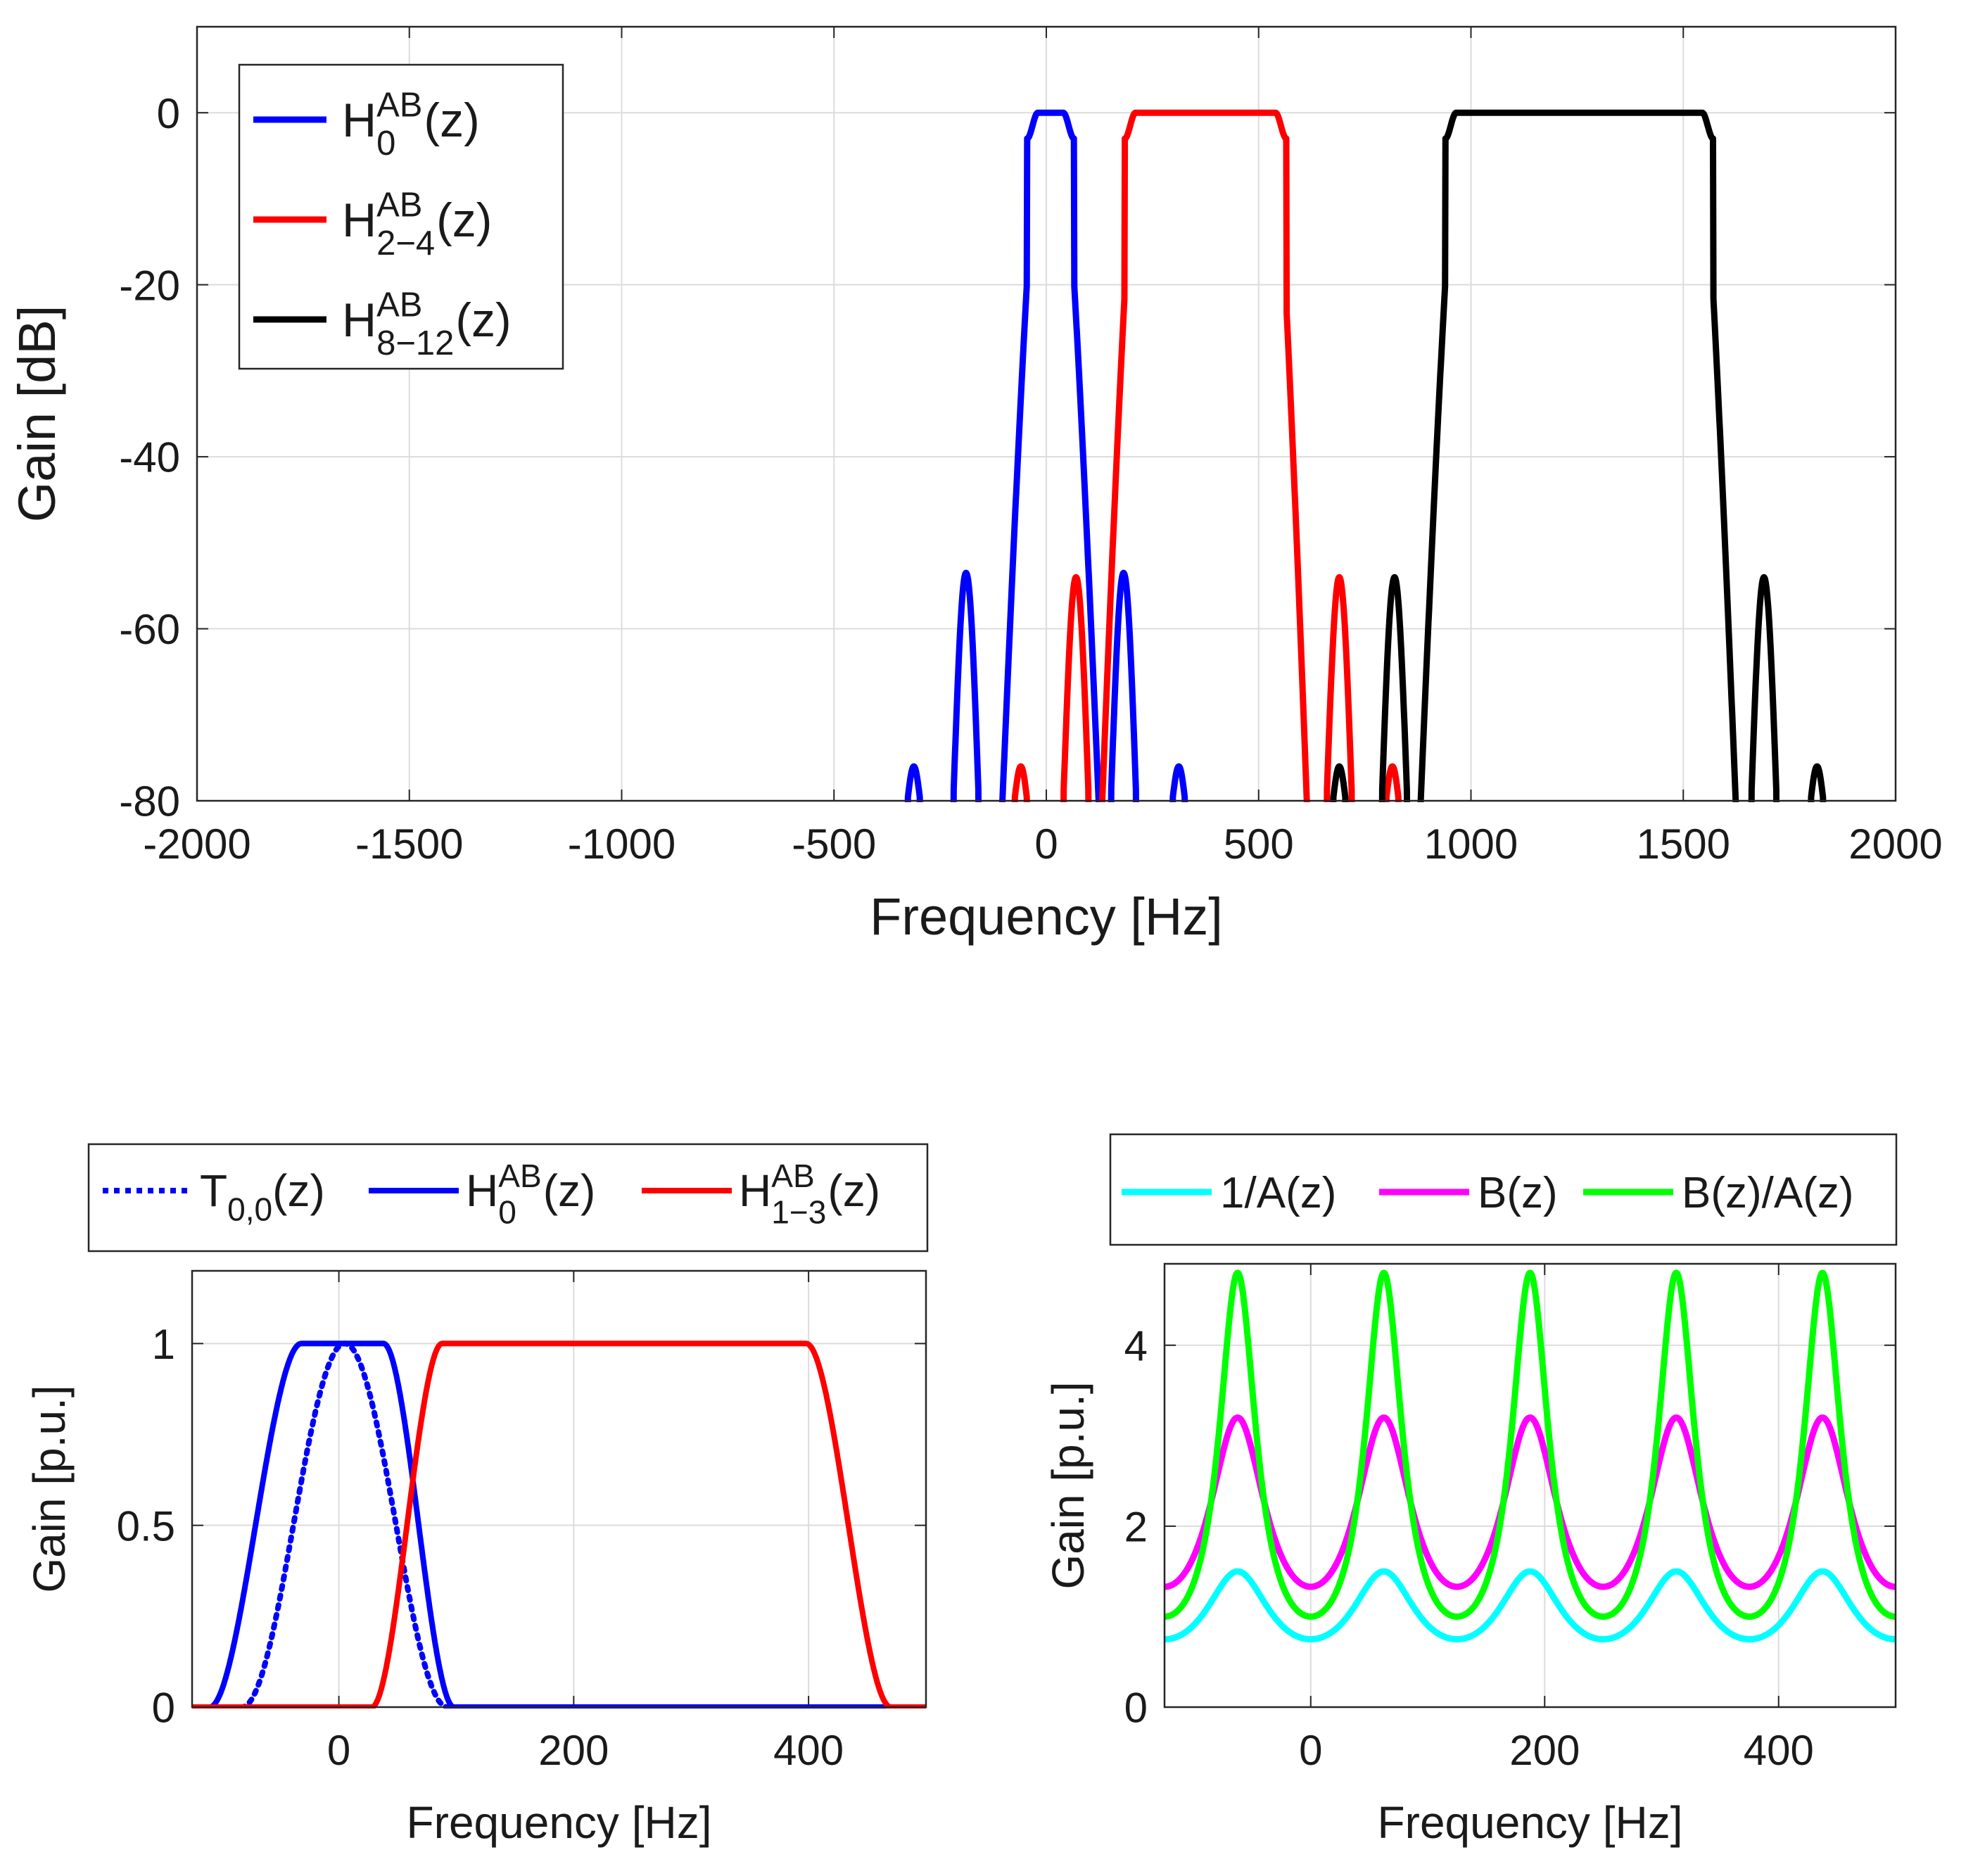  I want to click on y-tick-label: -40, so click(149, 457).